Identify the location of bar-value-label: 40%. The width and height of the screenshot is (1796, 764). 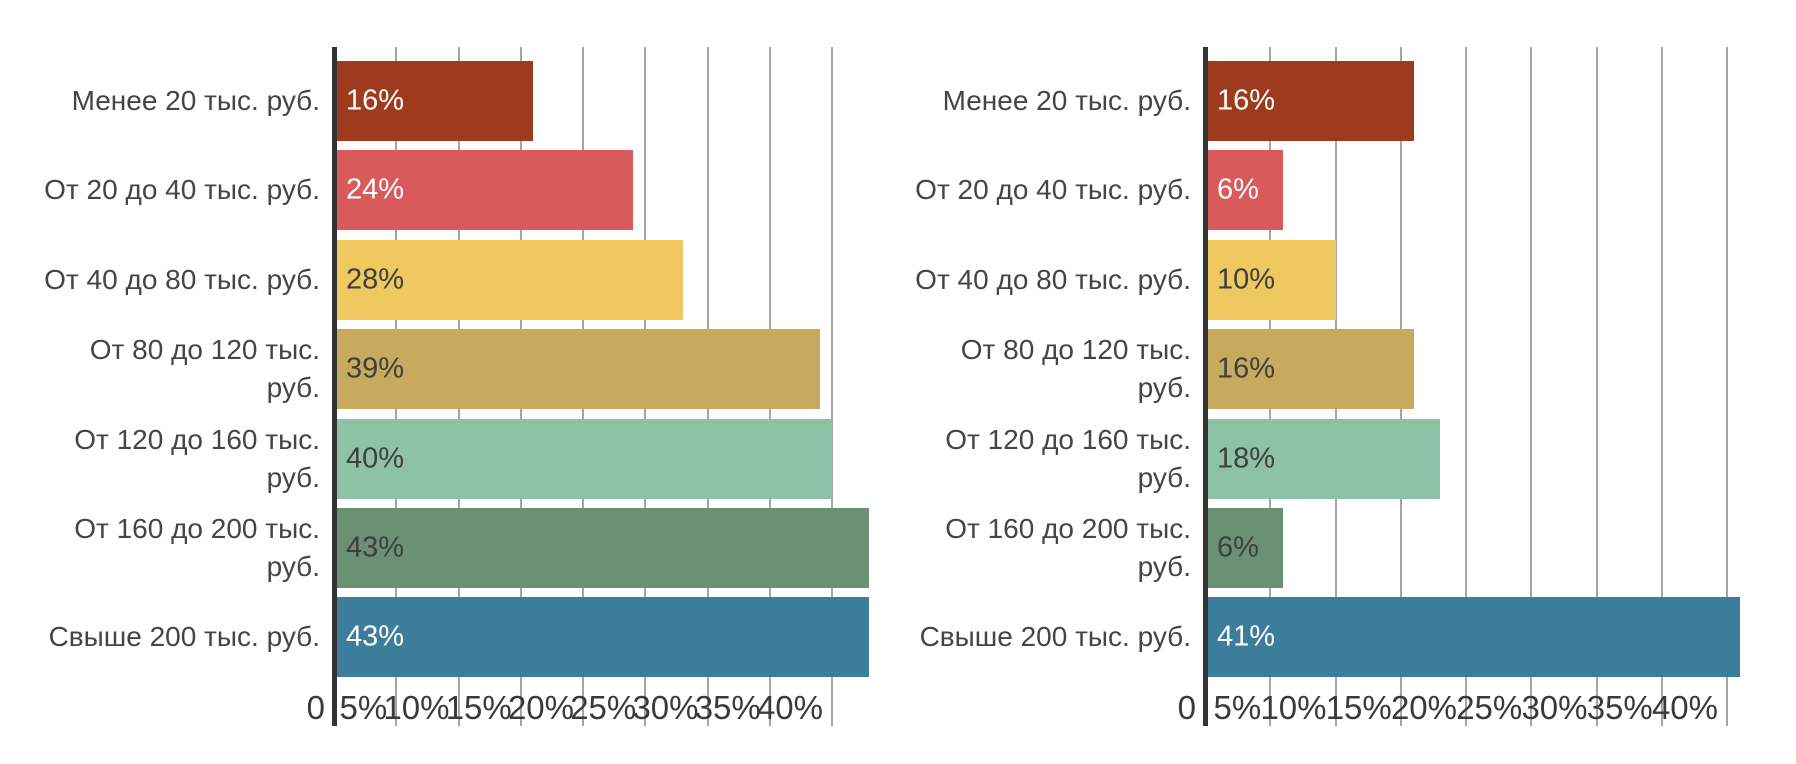
(375, 458).